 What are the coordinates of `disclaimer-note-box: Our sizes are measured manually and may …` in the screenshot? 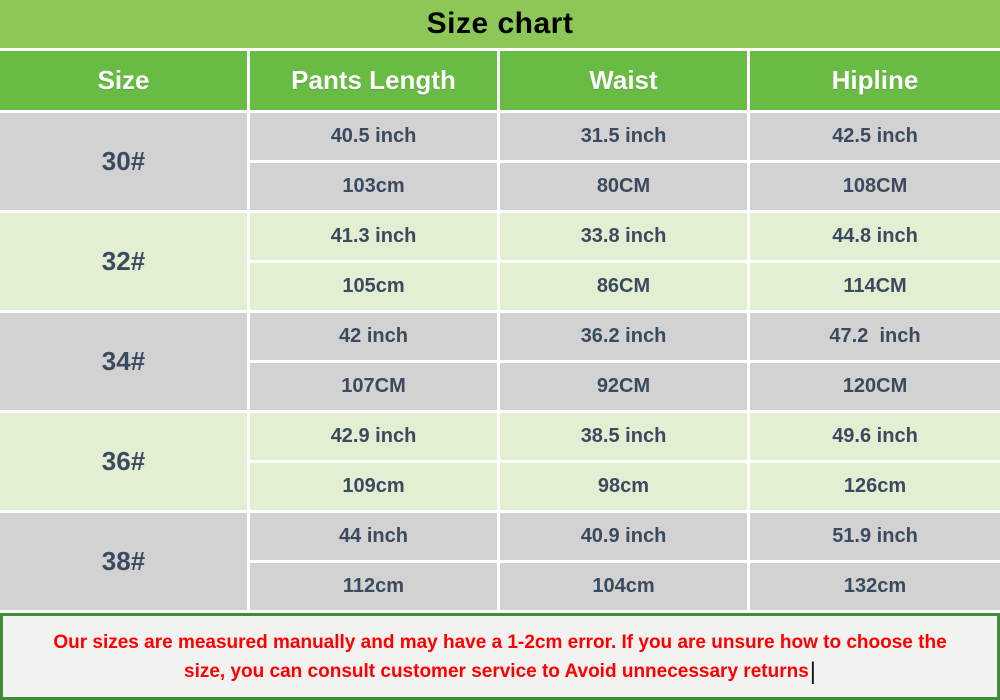 It's located at (500, 656).